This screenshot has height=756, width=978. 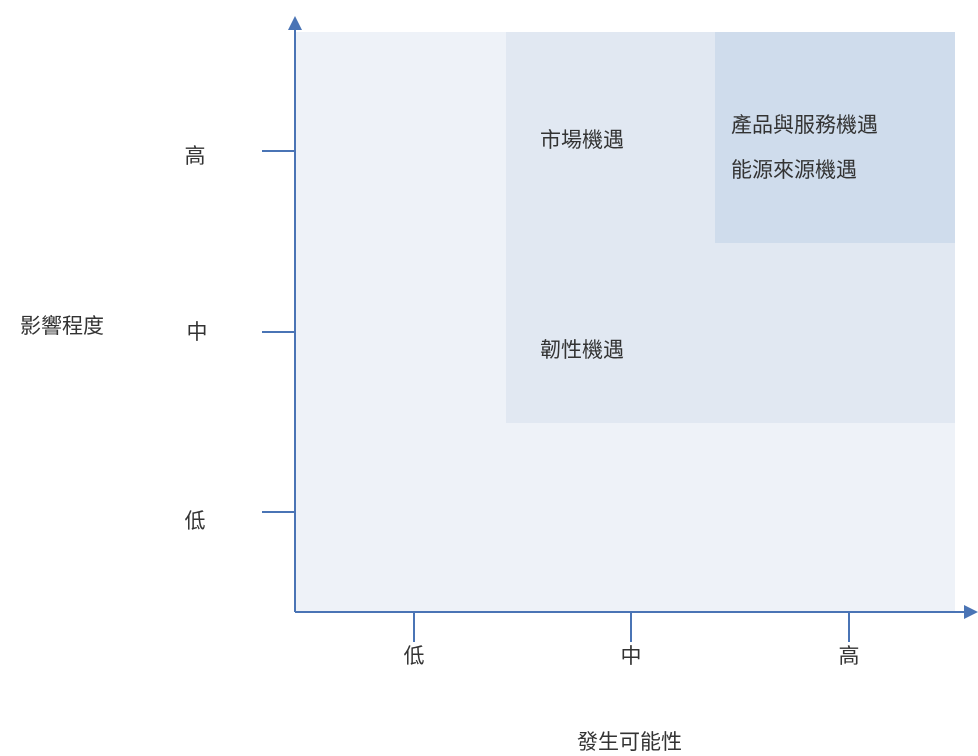 I want to click on y-axis-arrow, so click(x=295, y=23).